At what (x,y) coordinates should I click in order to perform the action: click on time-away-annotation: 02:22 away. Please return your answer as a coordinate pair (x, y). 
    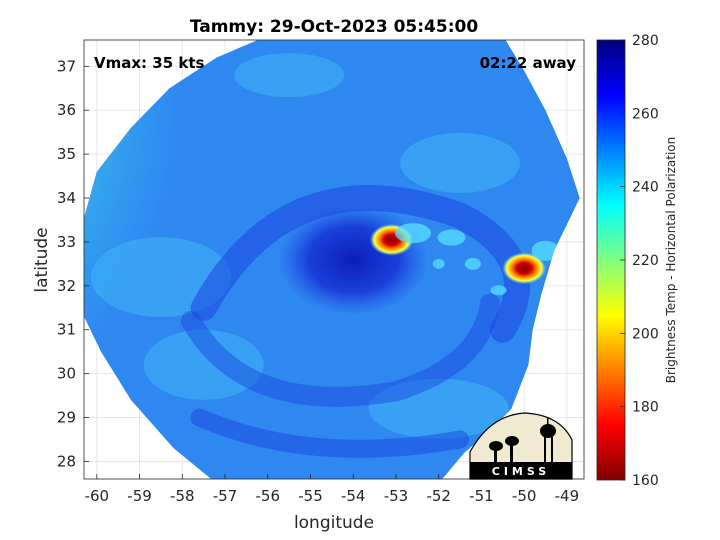
    Looking at the image, I should click on (528, 63).